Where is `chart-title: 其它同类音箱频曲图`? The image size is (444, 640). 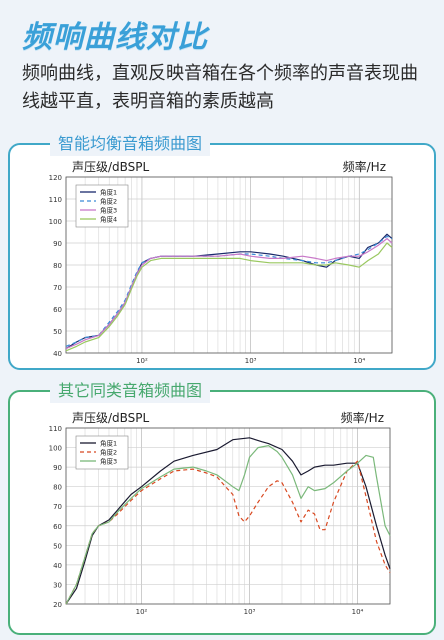 chart-title: 其它同类音箱频曲图 is located at coordinates (130, 391).